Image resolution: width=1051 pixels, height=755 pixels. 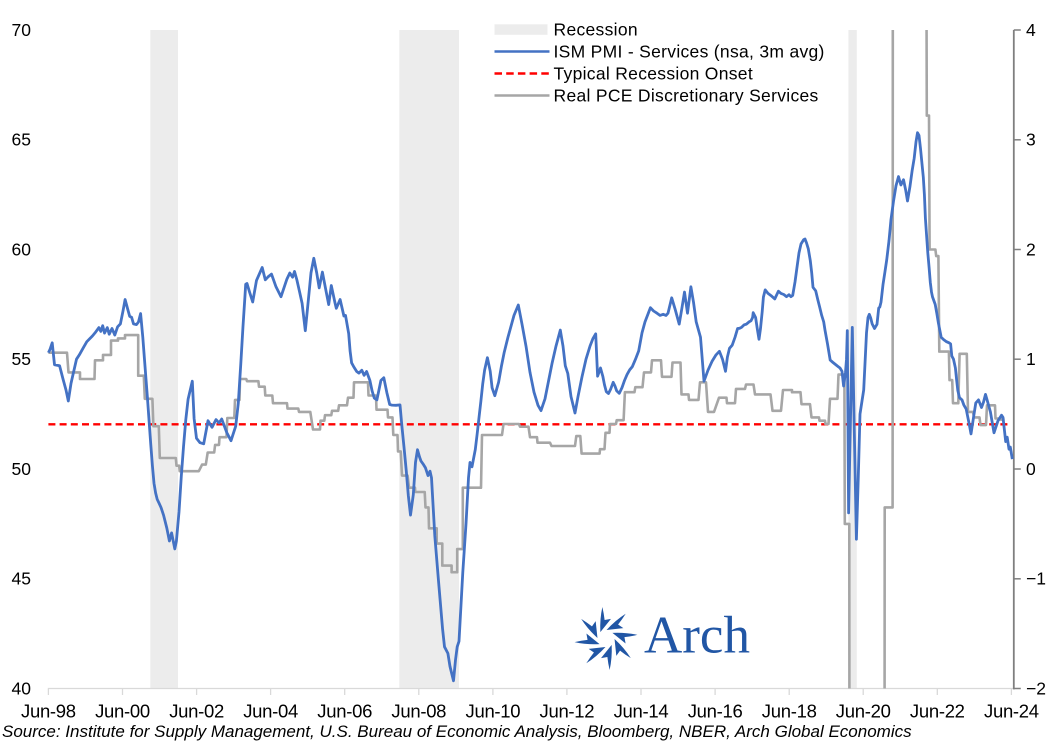 I want to click on svg-text: 65, so click(x=21, y=140).